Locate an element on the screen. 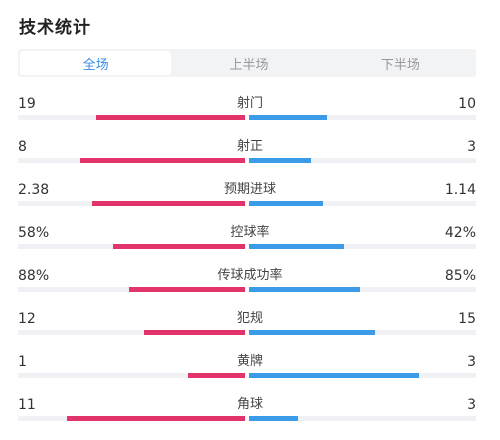  stat-row: 12 犯规 15 is located at coordinates (250, 330).